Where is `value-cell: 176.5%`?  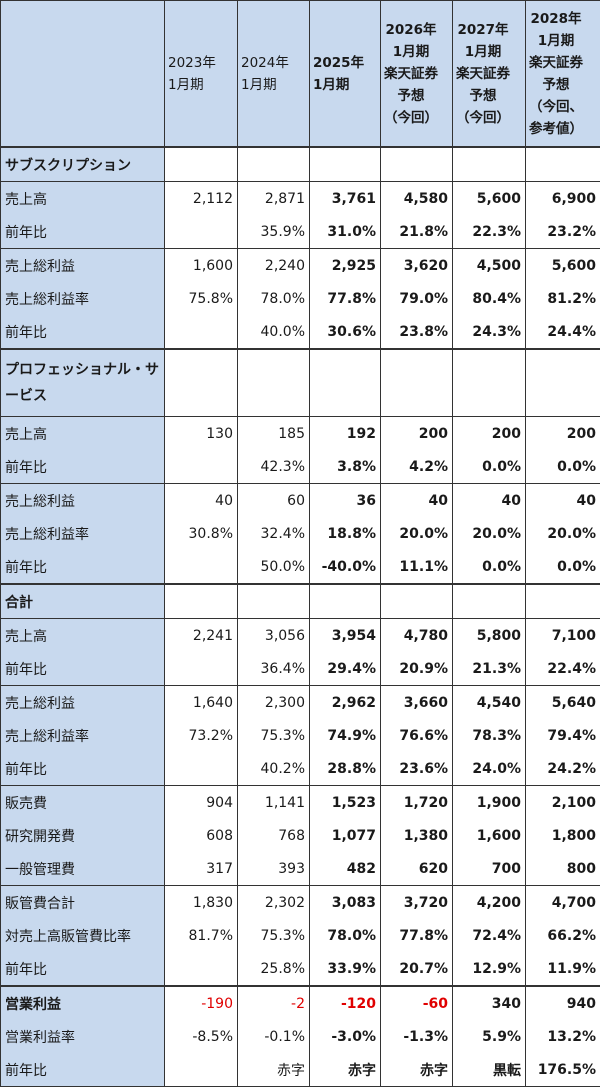 value-cell: 176.5% is located at coordinates (563, 1070).